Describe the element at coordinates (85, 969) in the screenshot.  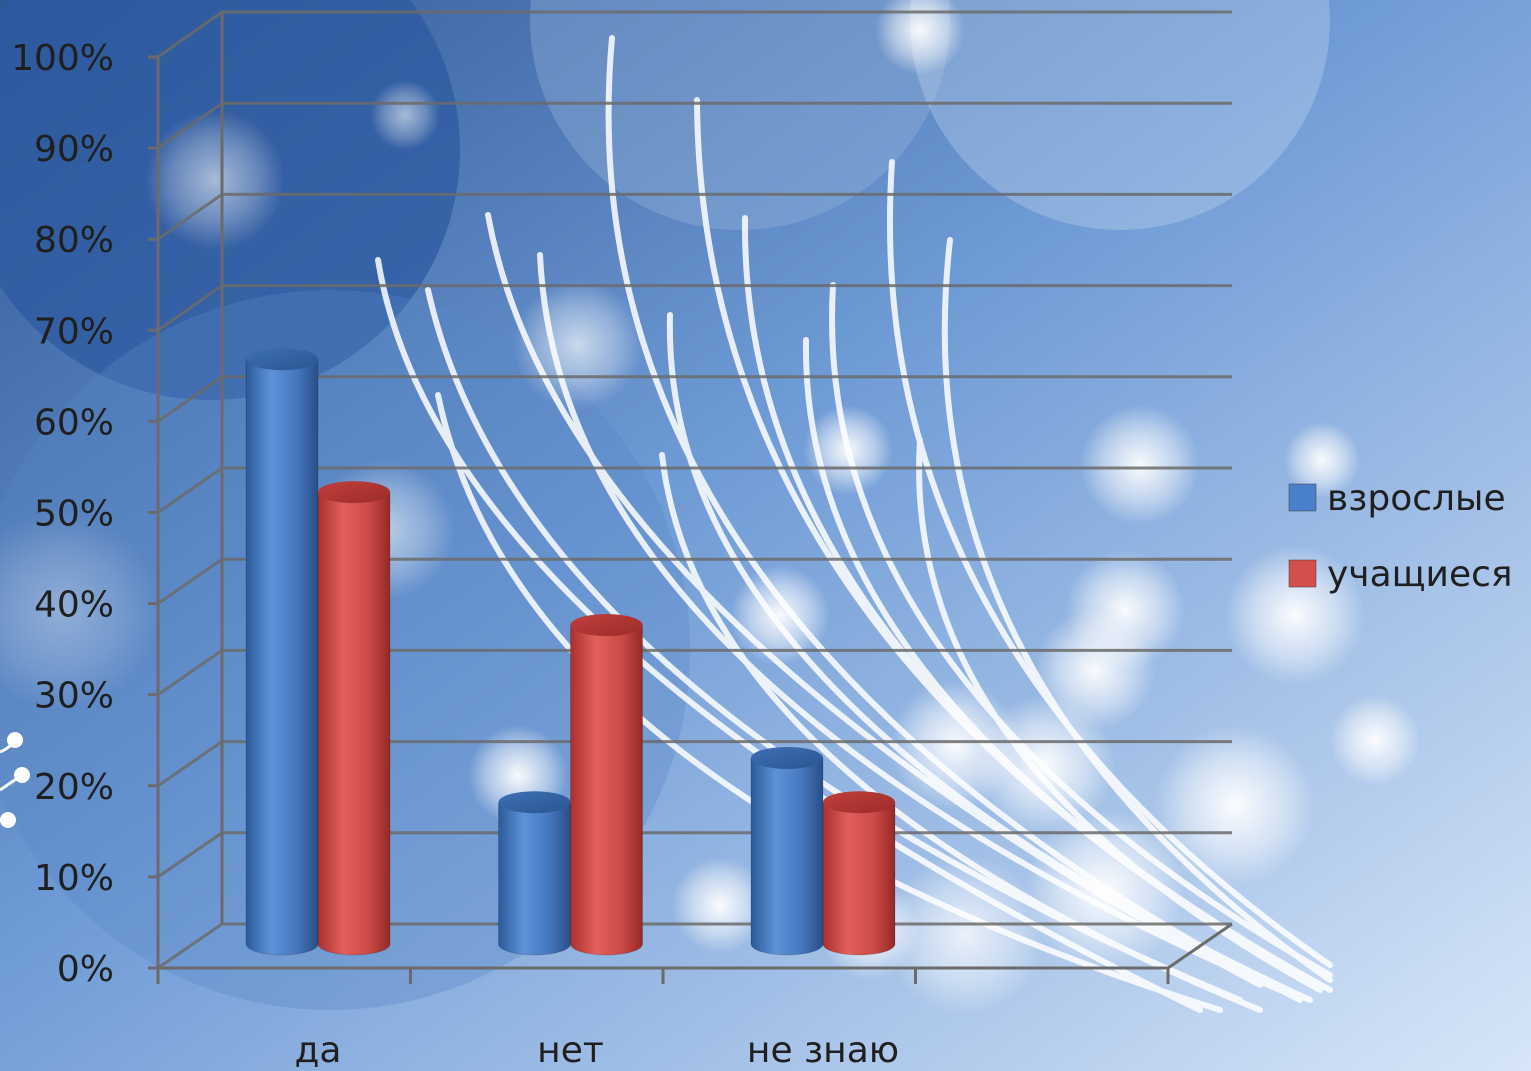
I see `y-tick-label: 0%` at that location.